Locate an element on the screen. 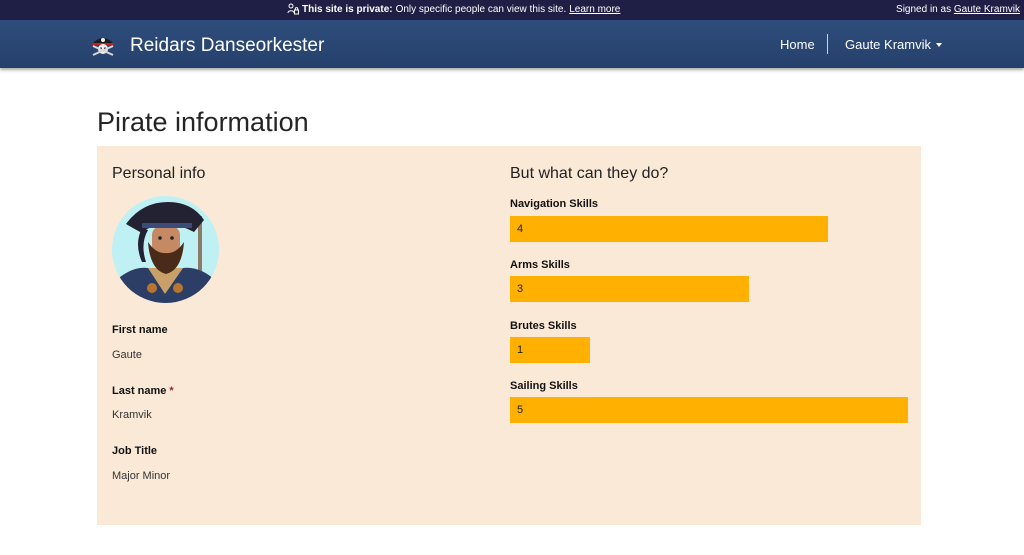  pirate-logo-icon is located at coordinates (103, 45).